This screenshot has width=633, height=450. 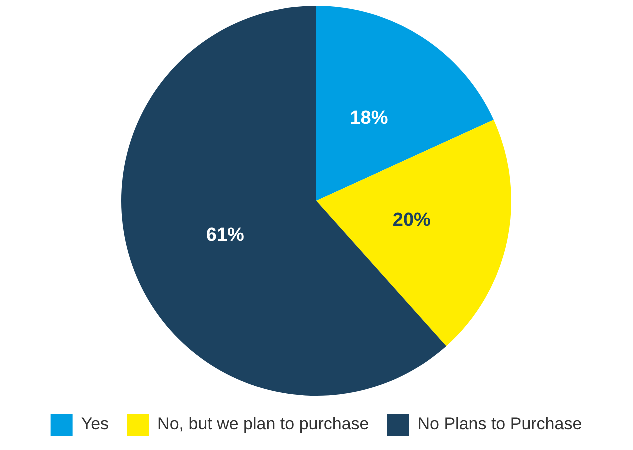 I want to click on data-label: 18%, so click(x=369, y=119).